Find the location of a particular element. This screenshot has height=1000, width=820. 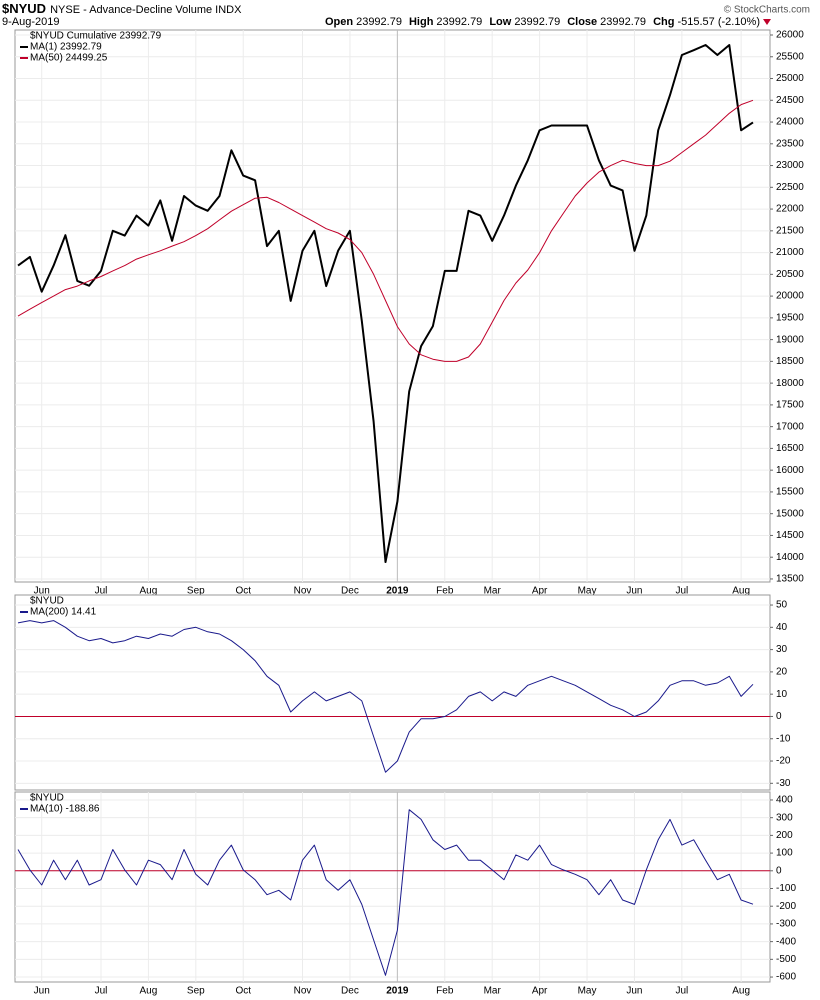

y-tick-label: 100 is located at coordinates (784, 853).